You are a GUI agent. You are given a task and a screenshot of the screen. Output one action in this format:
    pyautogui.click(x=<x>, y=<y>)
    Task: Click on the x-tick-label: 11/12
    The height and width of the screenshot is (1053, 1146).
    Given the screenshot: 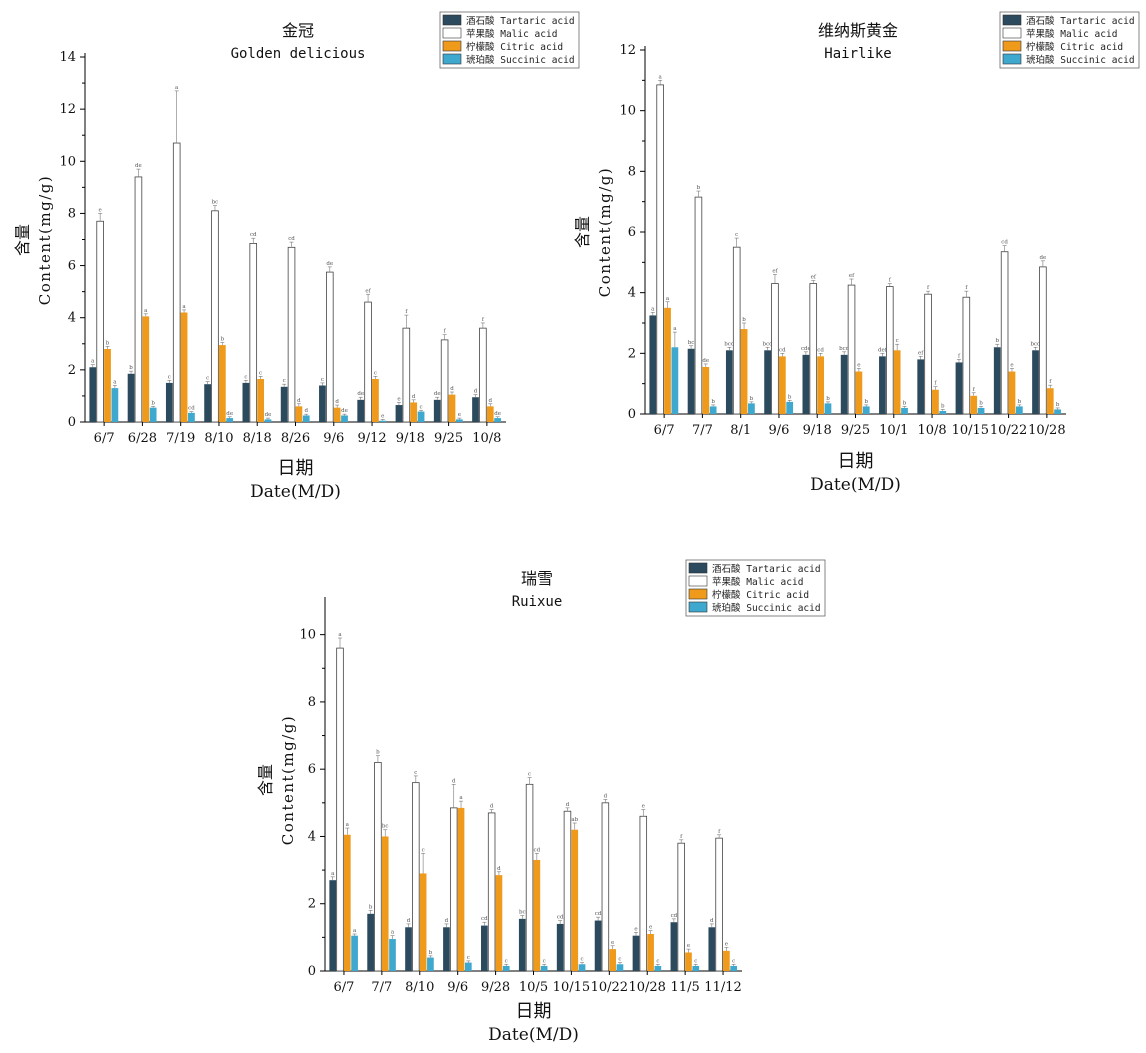 What is the action you would take?
    pyautogui.click(x=722, y=987)
    